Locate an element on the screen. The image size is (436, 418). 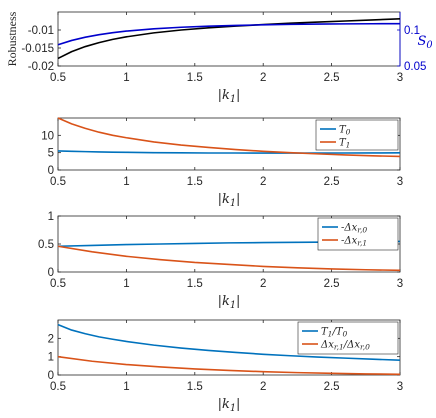
legend-label: -Δxr,0 is located at coordinates (354, 229).